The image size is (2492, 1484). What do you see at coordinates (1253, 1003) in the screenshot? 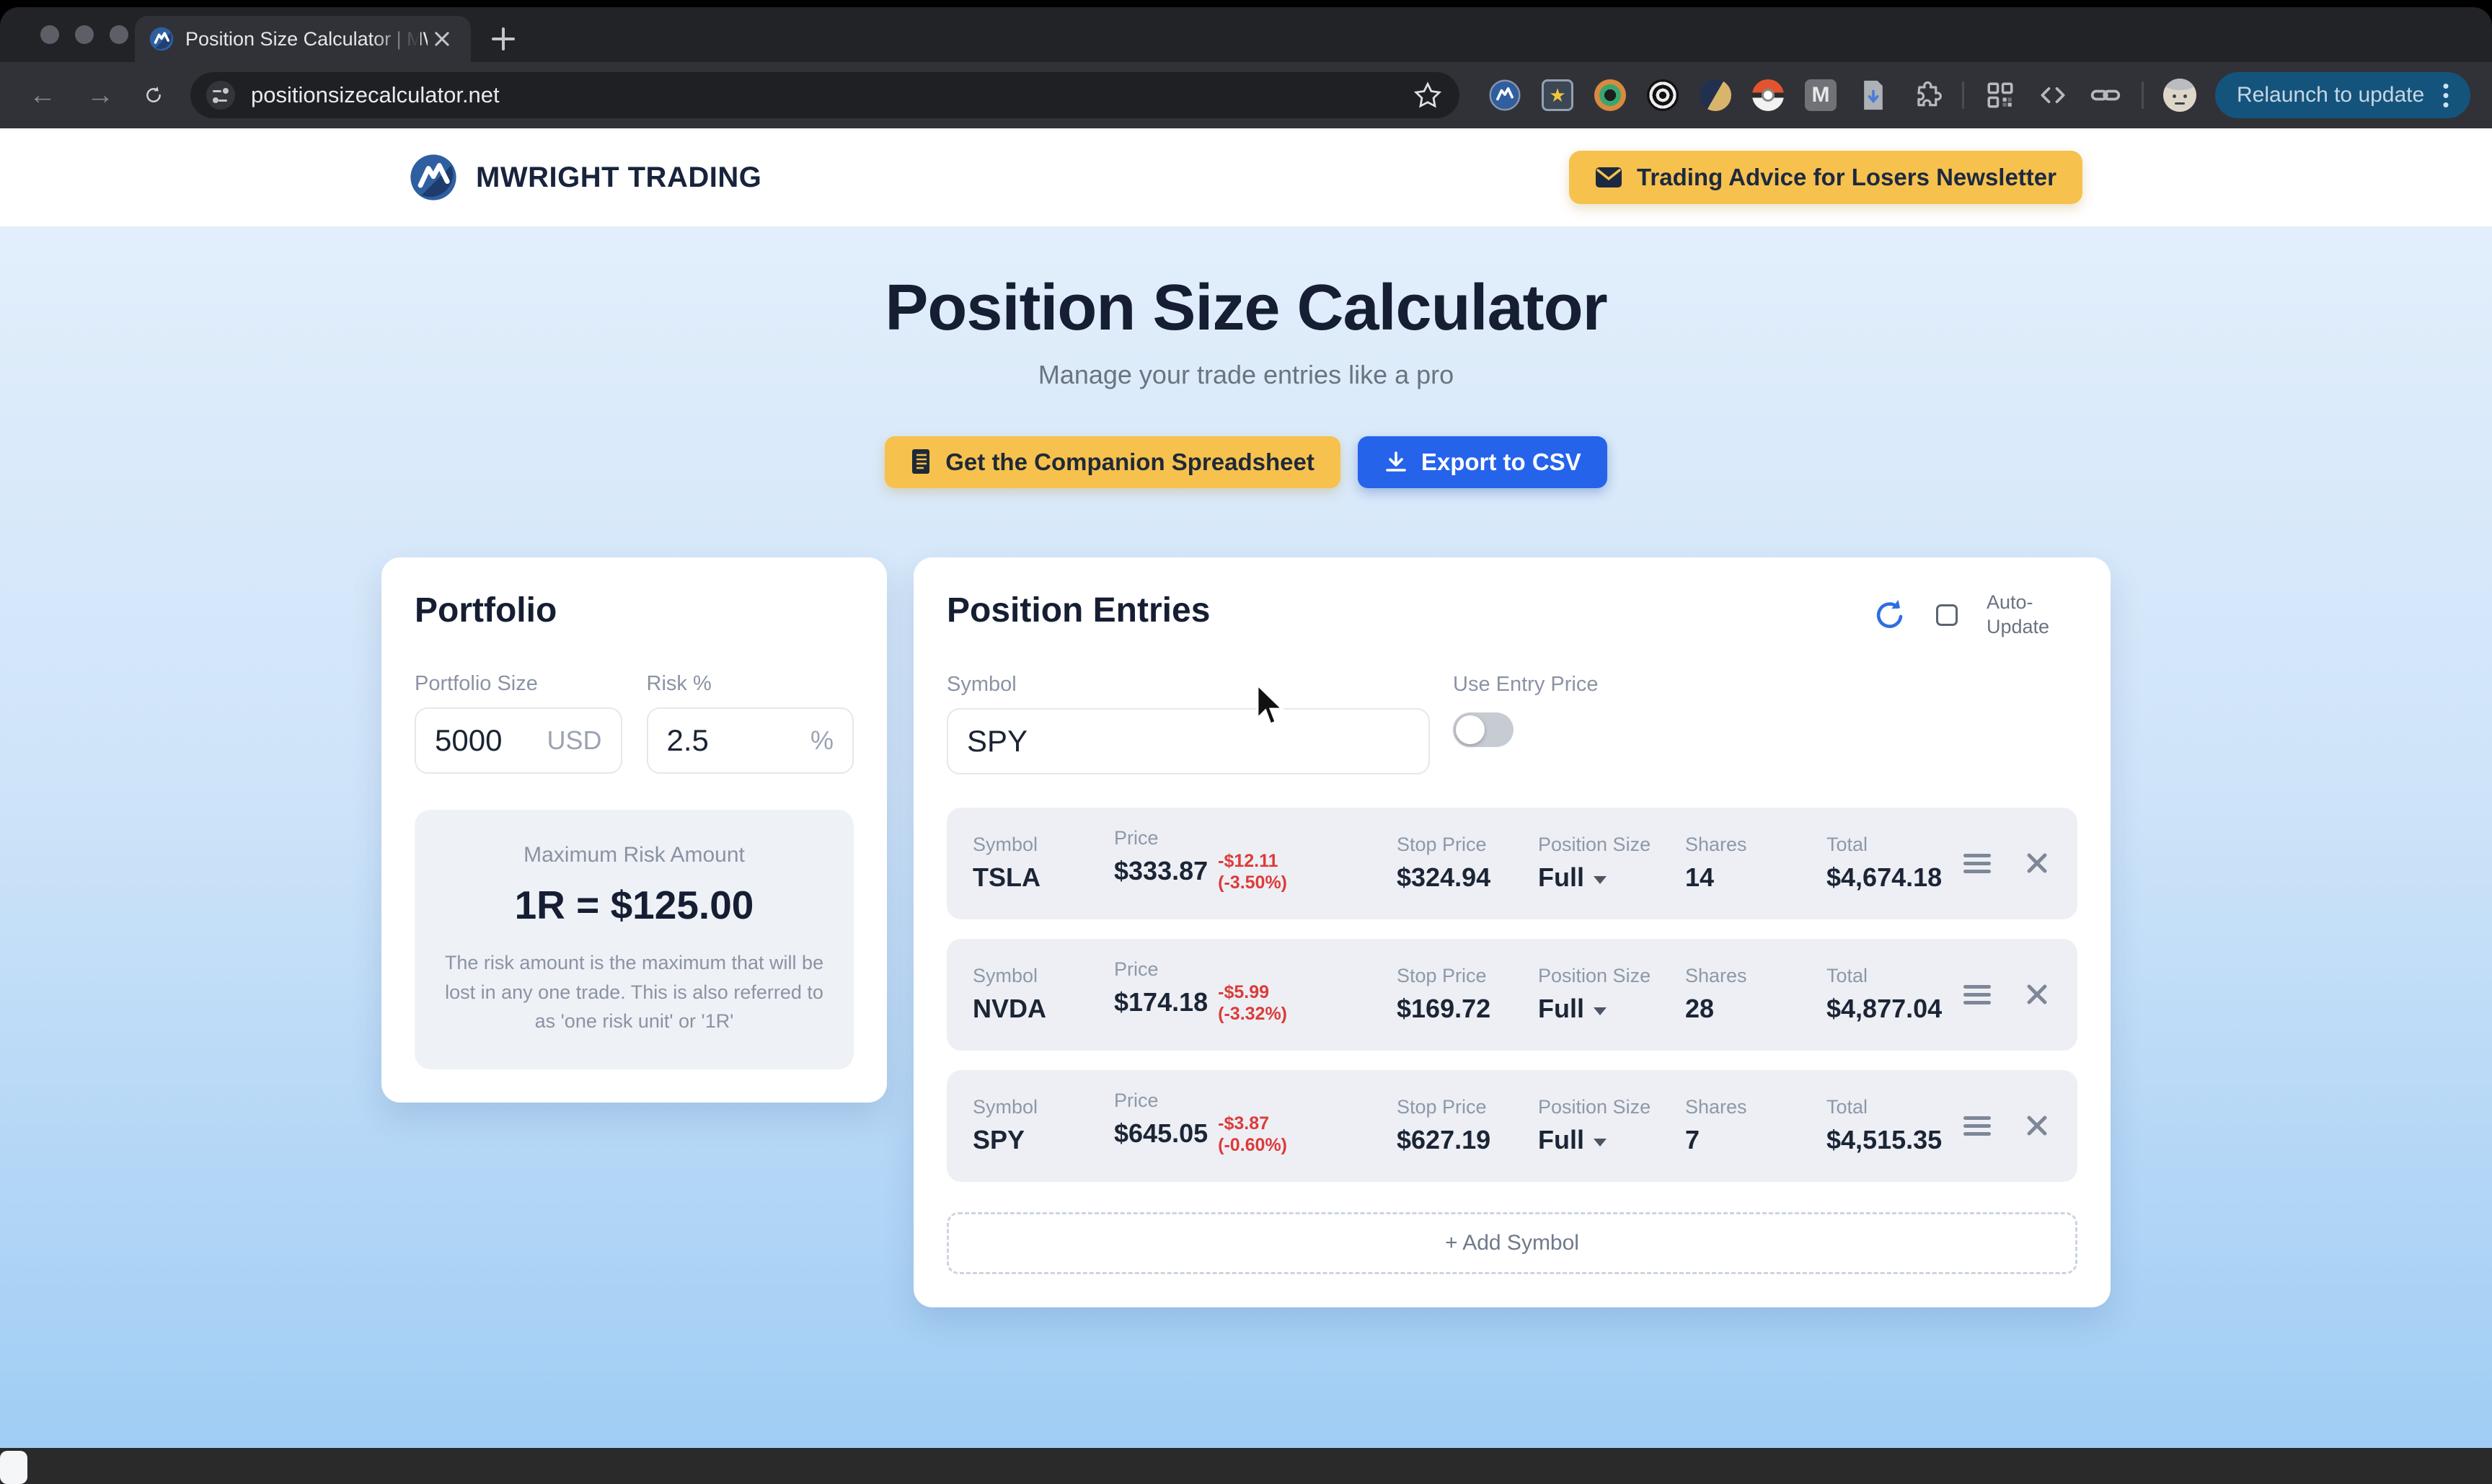
I see `row-price-change: -$5.99 (-3.32%)` at bounding box center [1253, 1003].